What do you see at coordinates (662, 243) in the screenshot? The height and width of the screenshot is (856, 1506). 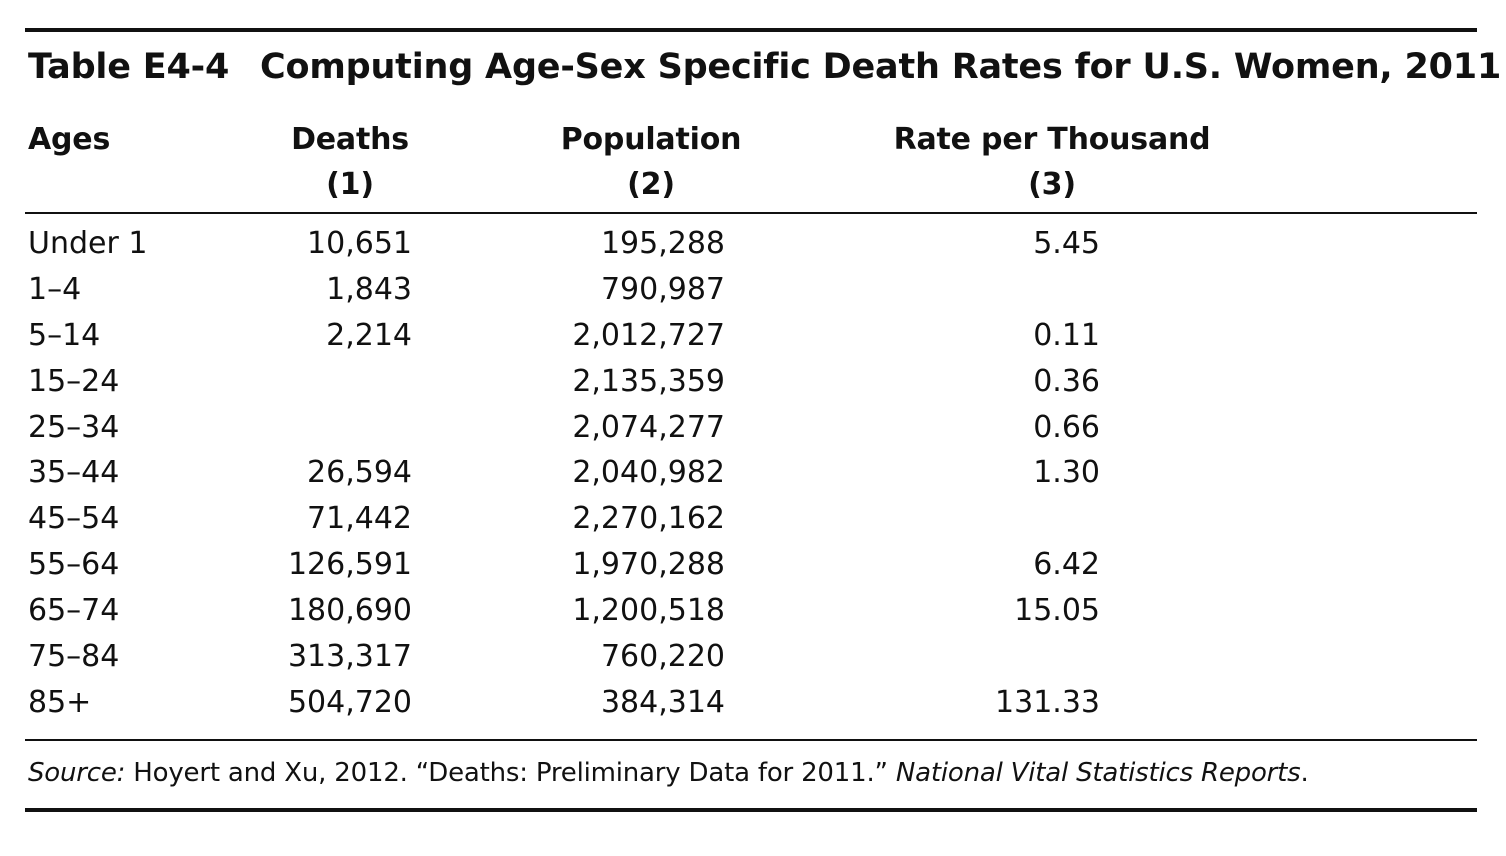 I see `cell-population: 195,288` at bounding box center [662, 243].